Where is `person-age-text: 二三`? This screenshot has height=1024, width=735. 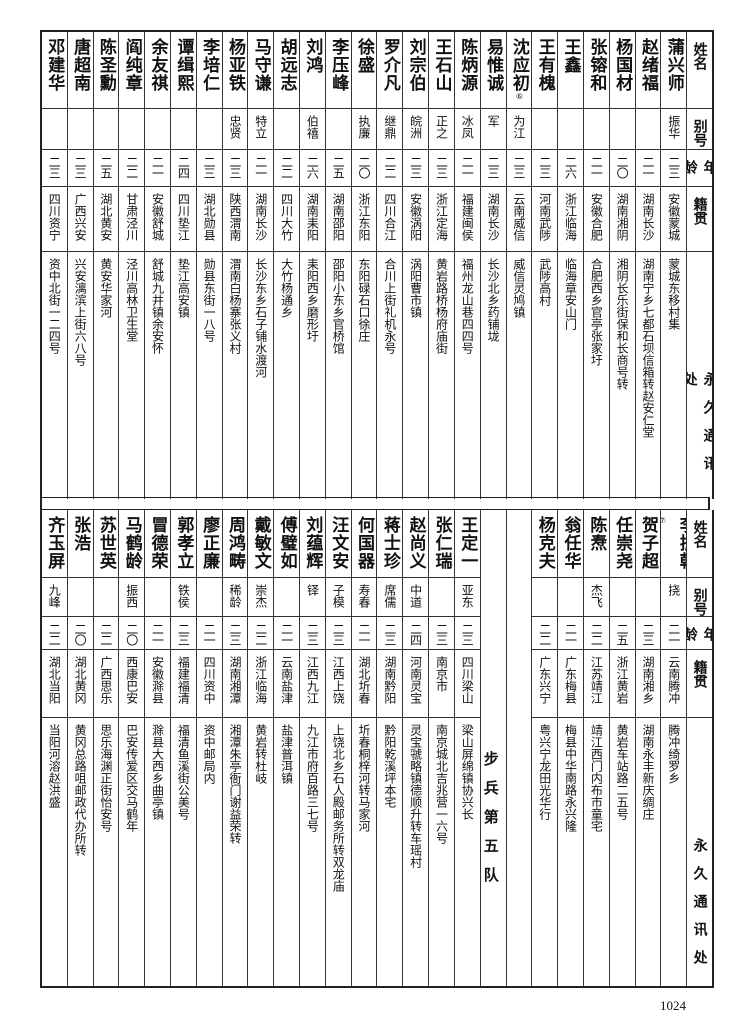
person-age-text: 二三 is located at coordinates (673, 167).